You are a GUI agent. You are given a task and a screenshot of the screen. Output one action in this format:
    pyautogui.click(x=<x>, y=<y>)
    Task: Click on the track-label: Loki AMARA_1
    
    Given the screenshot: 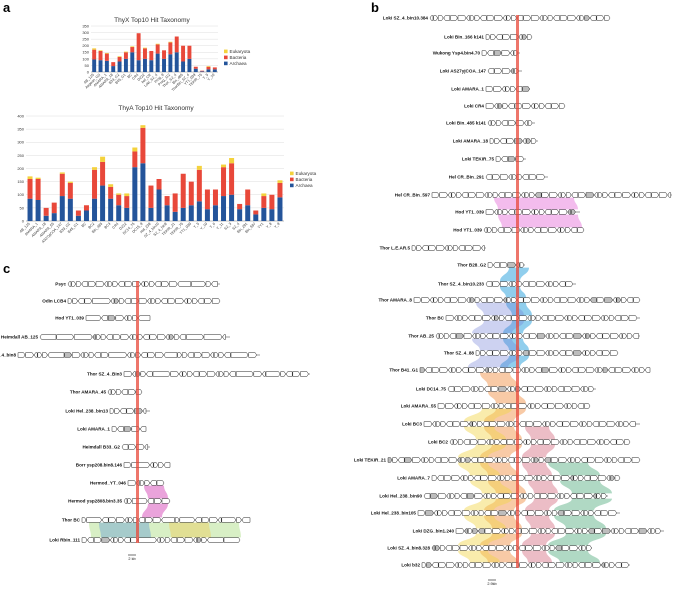 What is the action you would take?
    pyautogui.click(x=467, y=89)
    